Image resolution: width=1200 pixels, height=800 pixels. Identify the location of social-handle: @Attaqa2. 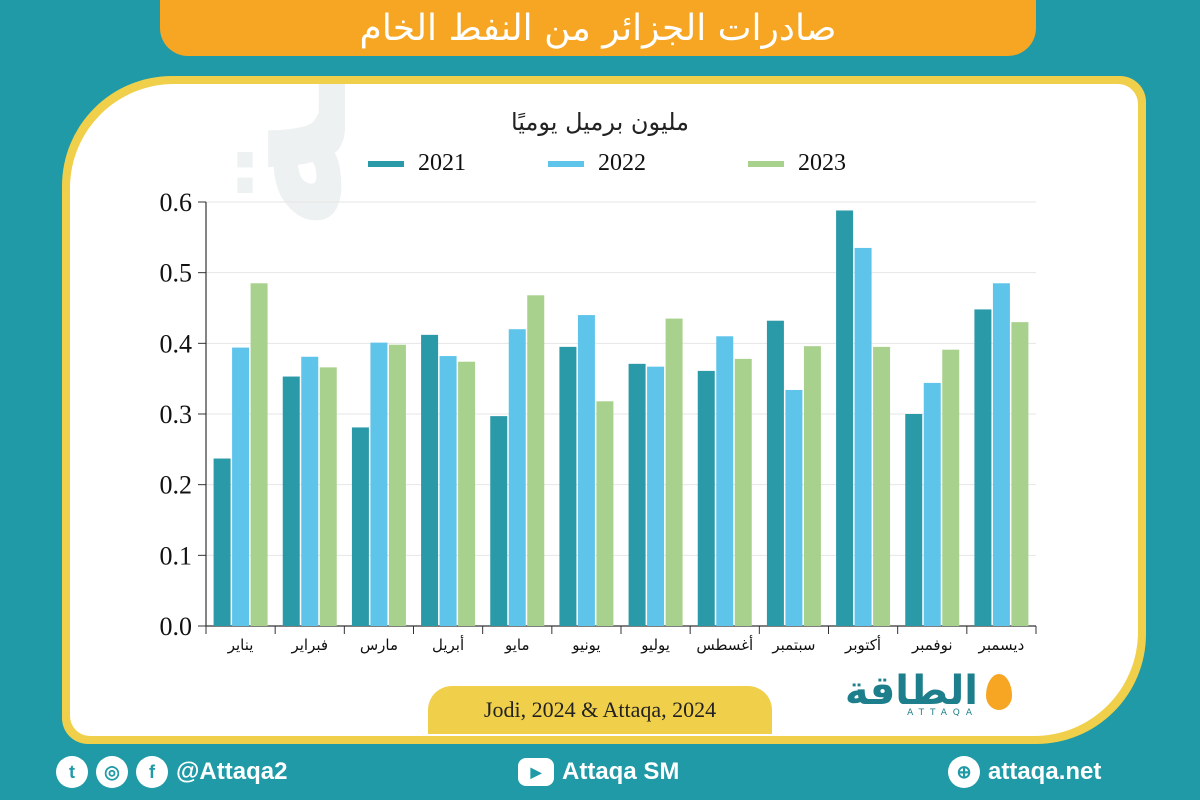
(232, 771).